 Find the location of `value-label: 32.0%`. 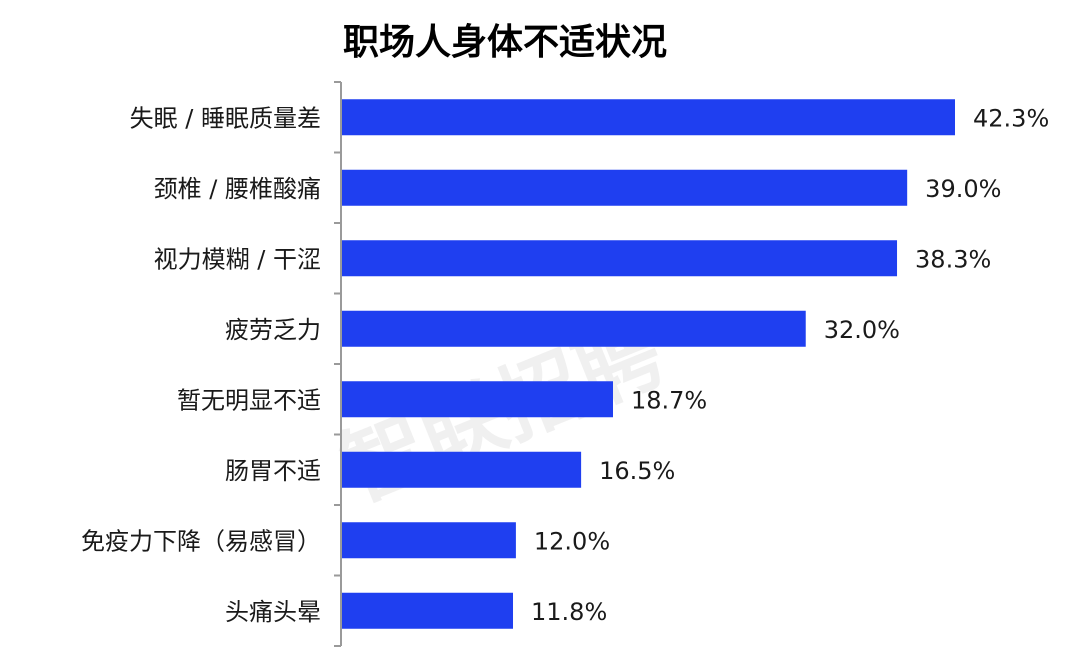

value-label: 32.0% is located at coordinates (862, 330).